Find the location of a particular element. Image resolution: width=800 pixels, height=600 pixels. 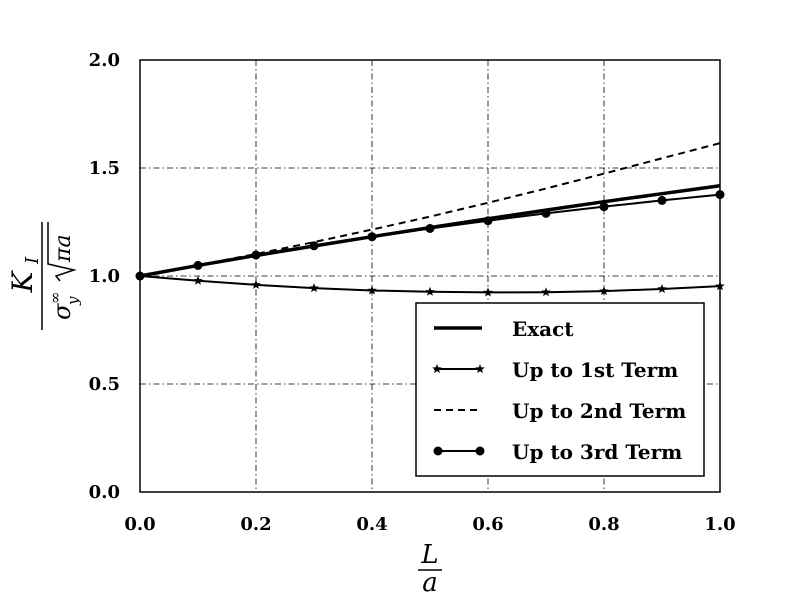

y-label-sqrt-argument: πa is located at coordinates (63, 248).